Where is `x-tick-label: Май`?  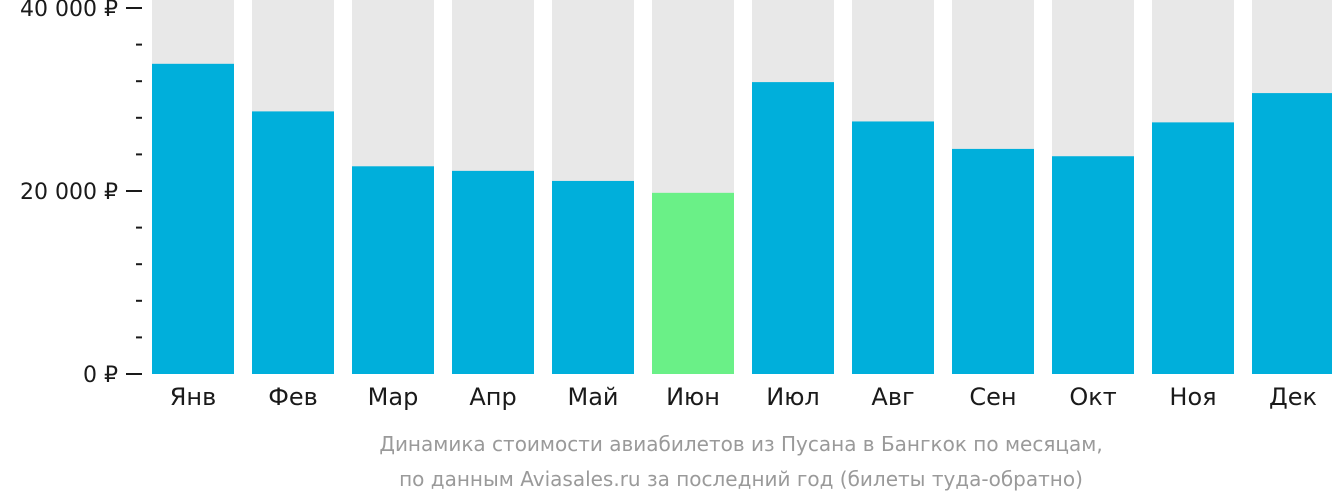 x-tick-label: Май is located at coordinates (592, 397).